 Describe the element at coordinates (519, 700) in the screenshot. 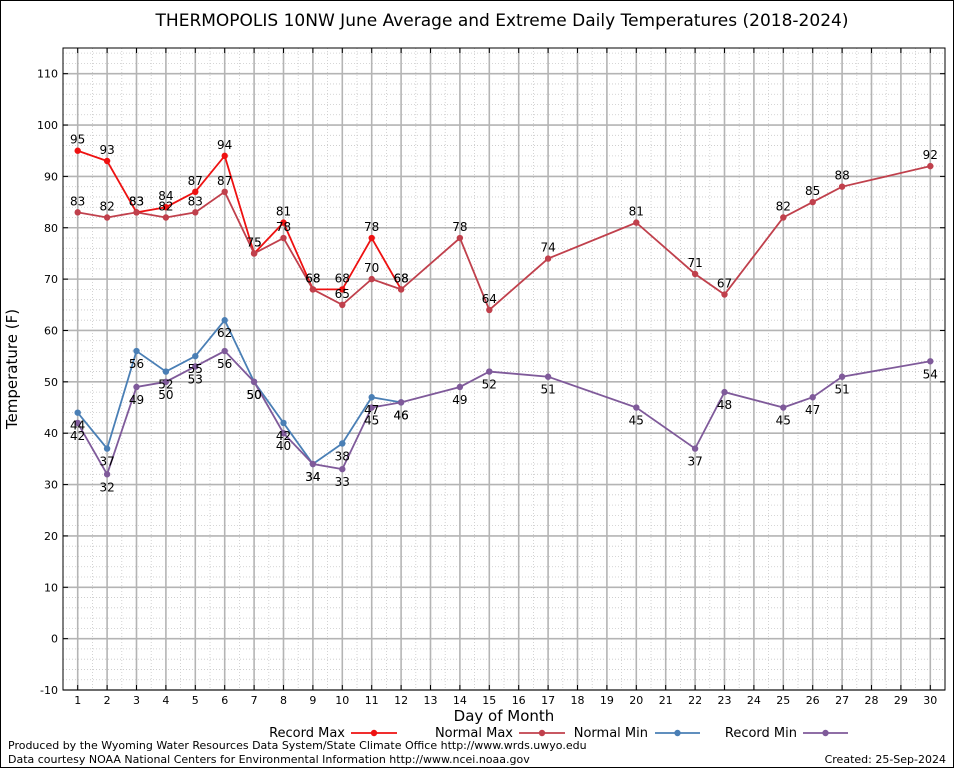

I see `x-tick-label: 16` at that location.